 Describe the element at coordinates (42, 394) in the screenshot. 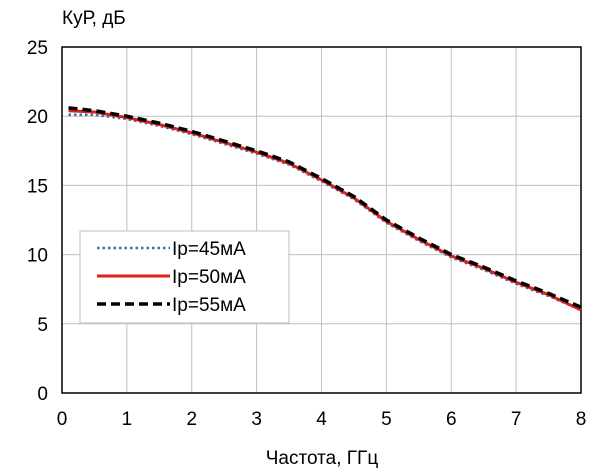

I see `y-tick-label: 0` at that location.